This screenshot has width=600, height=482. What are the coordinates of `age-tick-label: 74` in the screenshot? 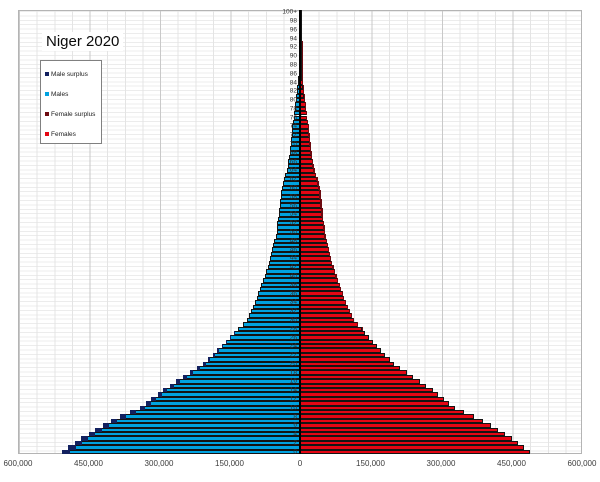 It's located at (293, 126).